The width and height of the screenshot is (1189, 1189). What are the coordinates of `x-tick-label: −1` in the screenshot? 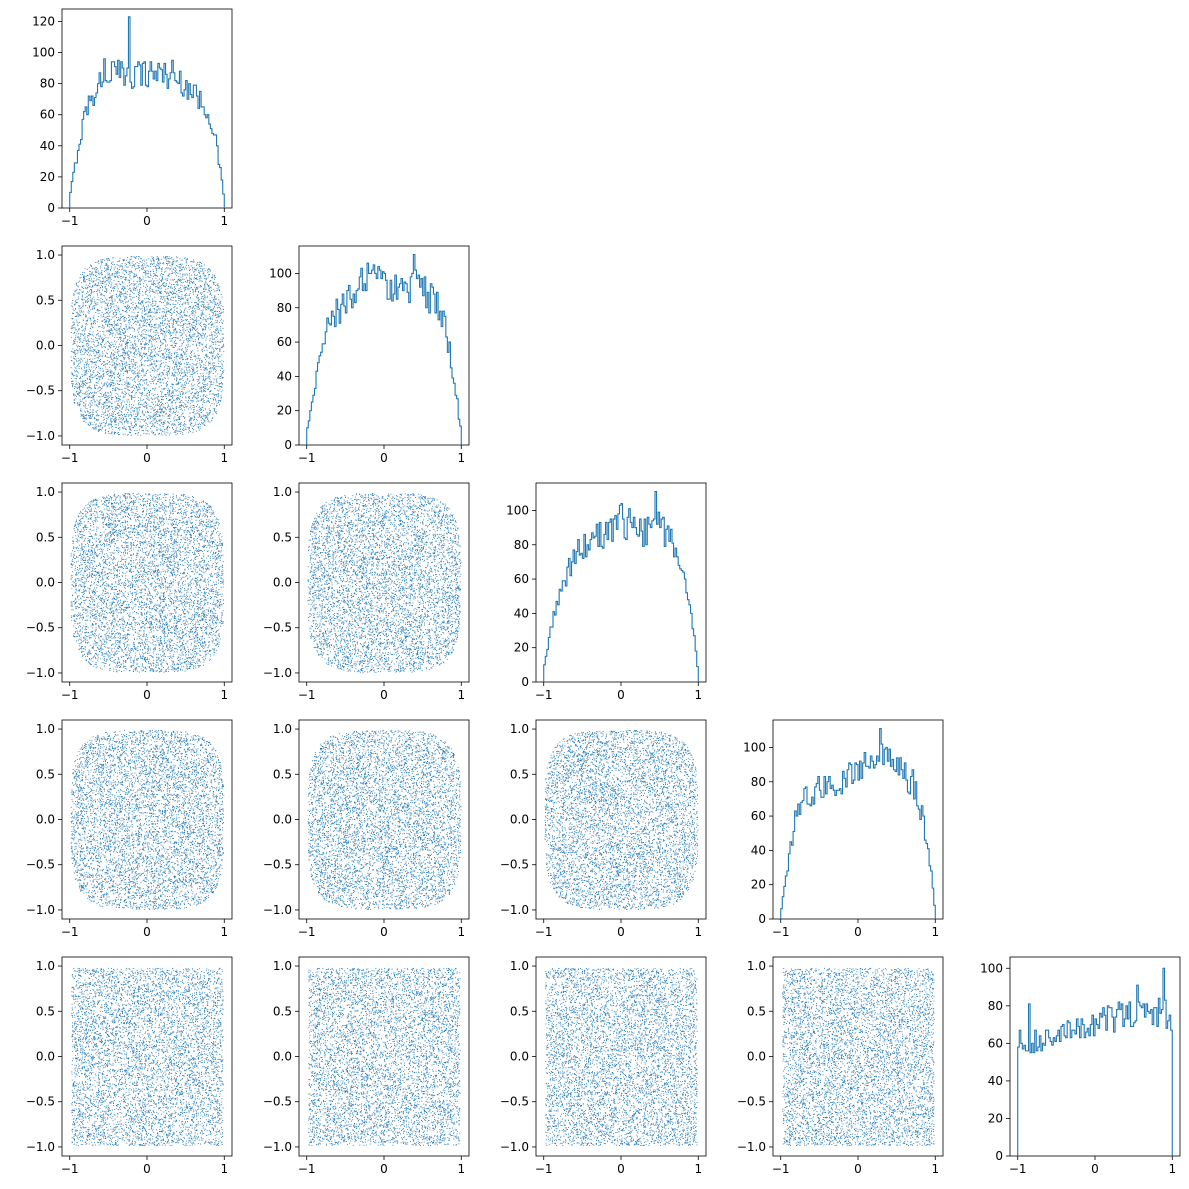 It's located at (1018, 1169).